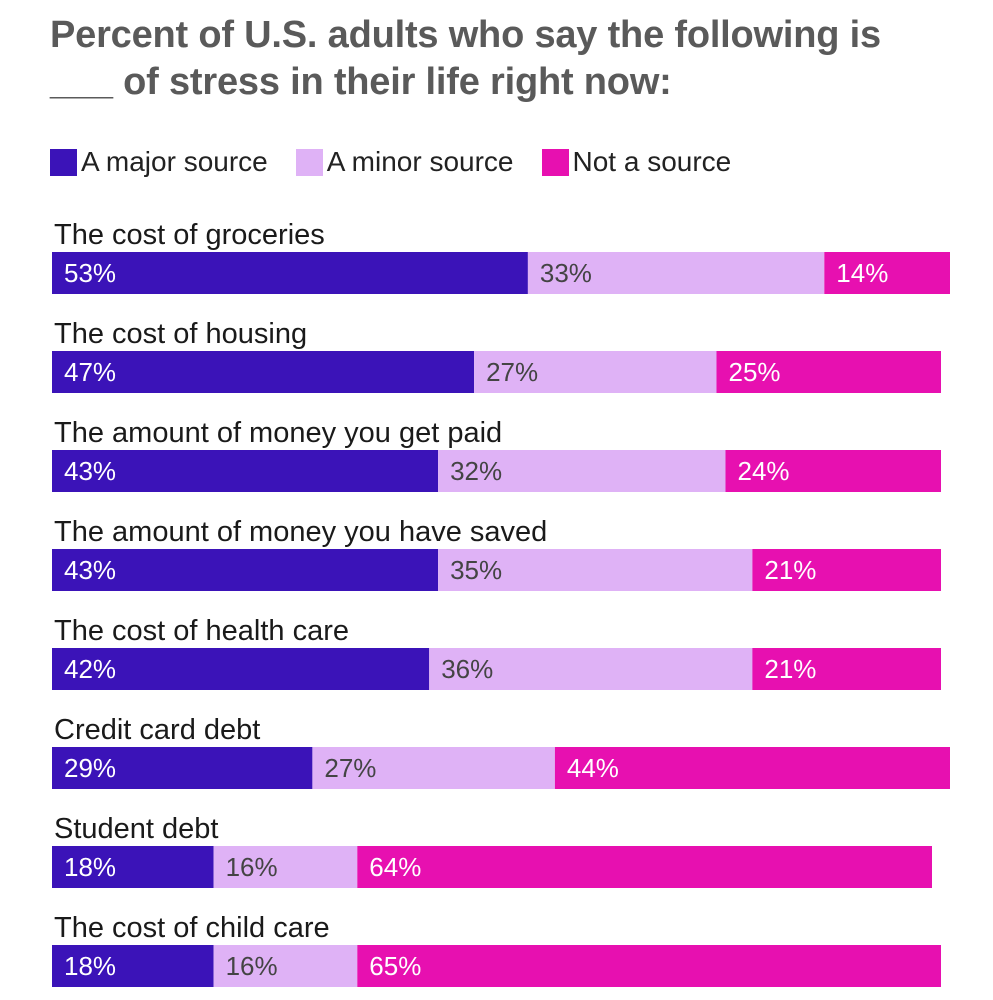  I want to click on category-label-credit-card-debt: Credit card debt, so click(157, 730).